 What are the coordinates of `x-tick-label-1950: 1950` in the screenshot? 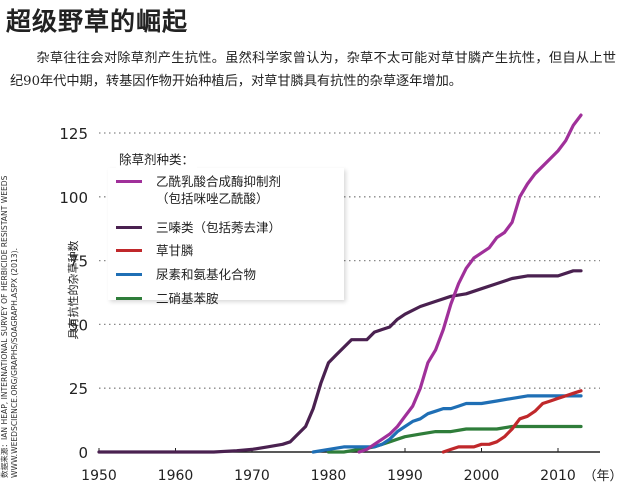 It's located at (99, 476).